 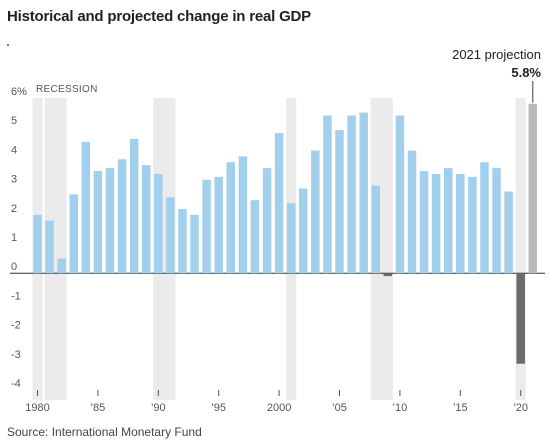 I want to click on bar-1993, so click(x=194, y=244).